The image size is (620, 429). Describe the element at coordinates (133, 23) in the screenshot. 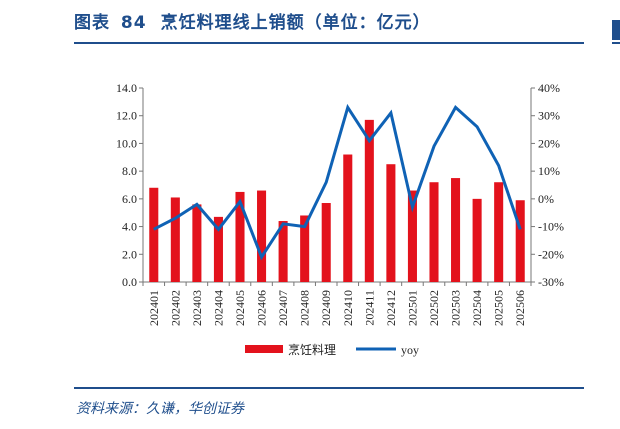

I see `figure-number: 84` at that location.